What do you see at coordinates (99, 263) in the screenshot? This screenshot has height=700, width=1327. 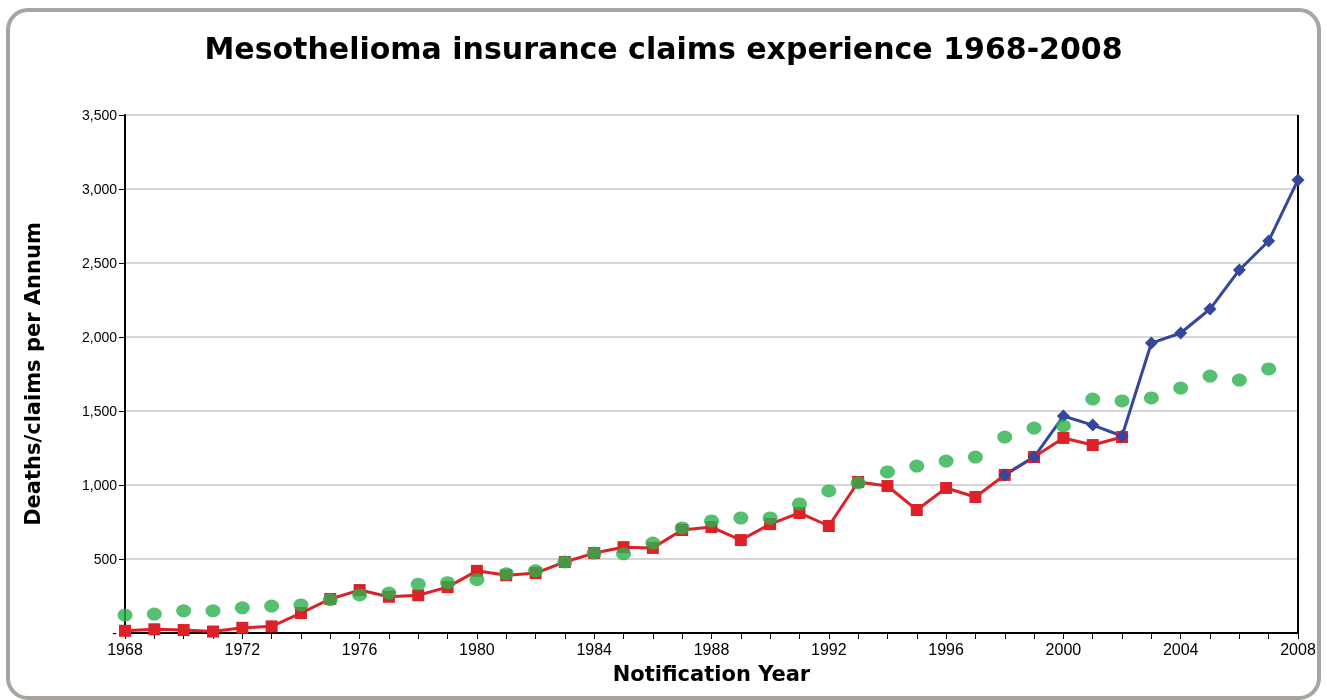 I see `y-tick-label: 2,500` at bounding box center [99, 263].